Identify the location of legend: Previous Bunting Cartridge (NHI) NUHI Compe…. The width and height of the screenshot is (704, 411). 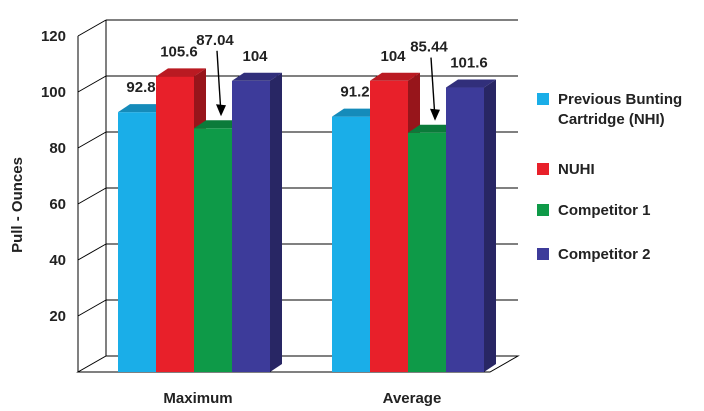
(609, 177).